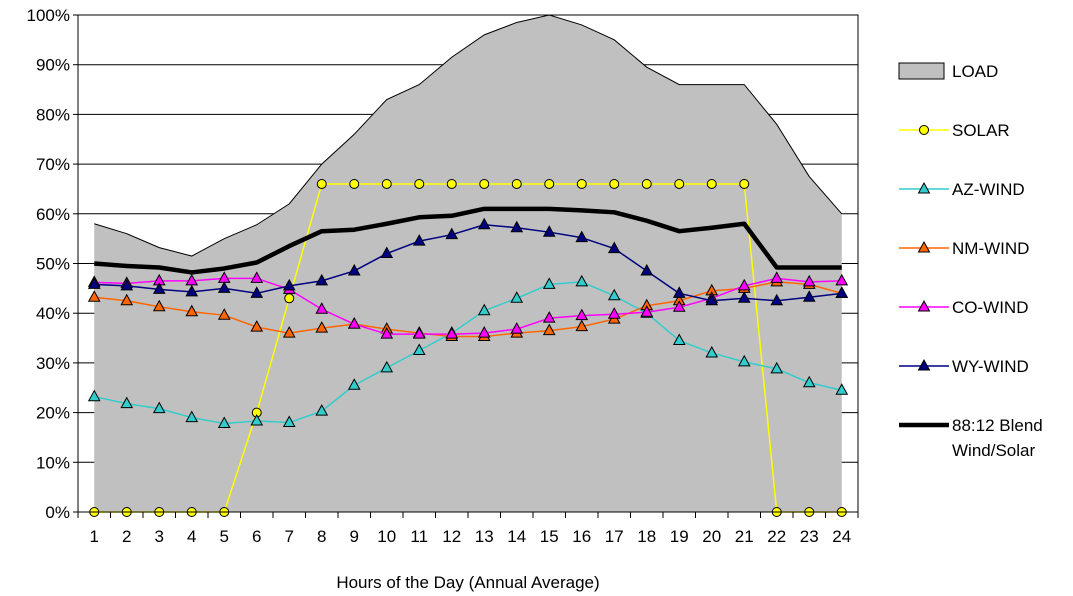 Image resolution: width=1073 pixels, height=596 pixels. What do you see at coordinates (990, 307) in the screenshot?
I see `legend-label: CO-WIND` at bounding box center [990, 307].